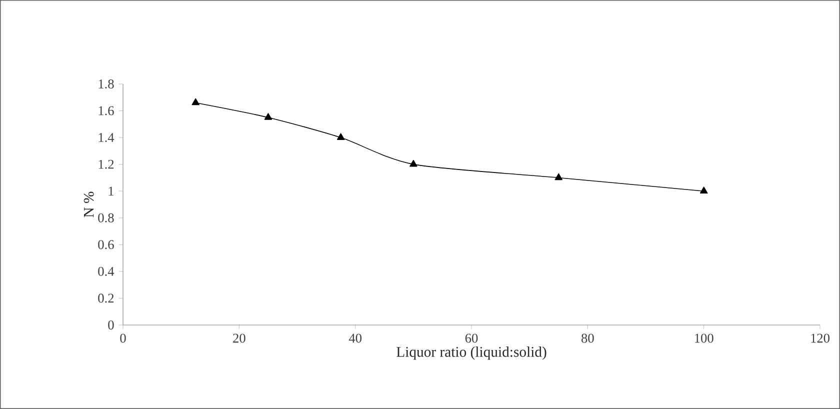  What do you see at coordinates (106, 111) in the screenshot?
I see `y-tick-label: 1.6` at bounding box center [106, 111].